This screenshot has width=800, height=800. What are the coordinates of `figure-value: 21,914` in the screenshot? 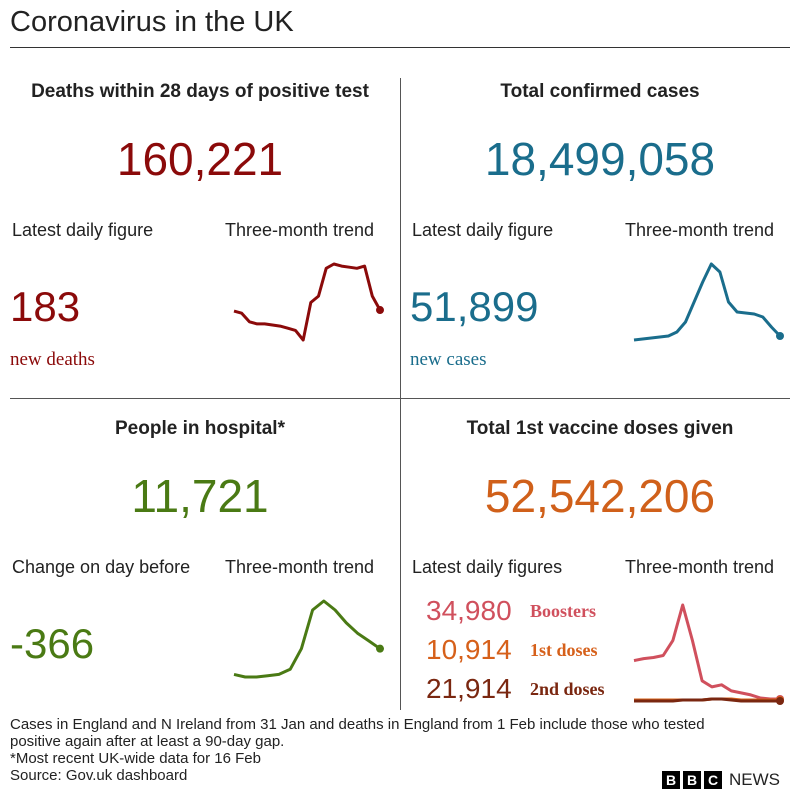 It's located at (469, 688).